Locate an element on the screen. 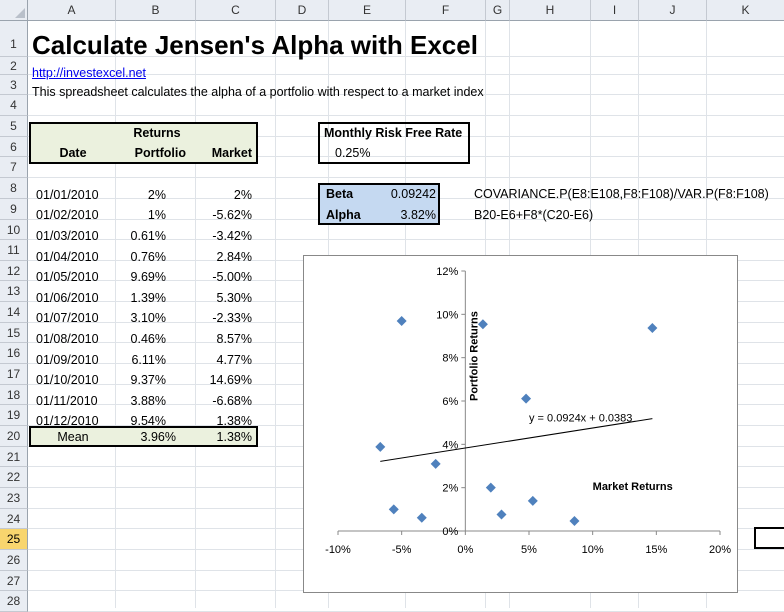 Image resolution: width=784 pixels, height=612 pixels. y-tick-label: 0% is located at coordinates (450, 532).